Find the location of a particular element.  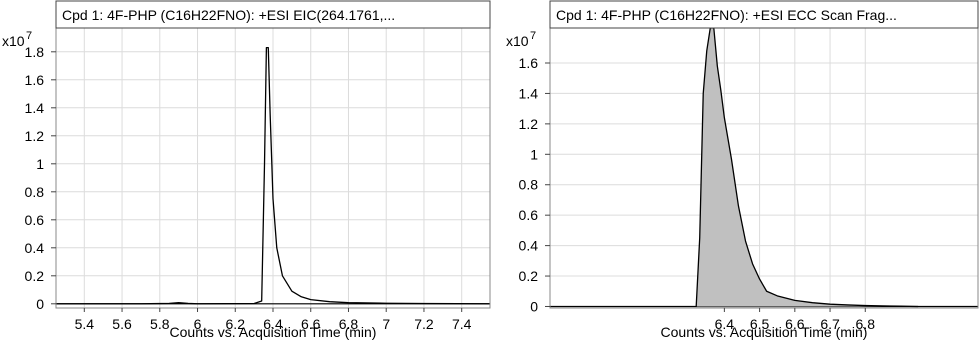

right-y-tick-label: 1 is located at coordinates (534, 154).